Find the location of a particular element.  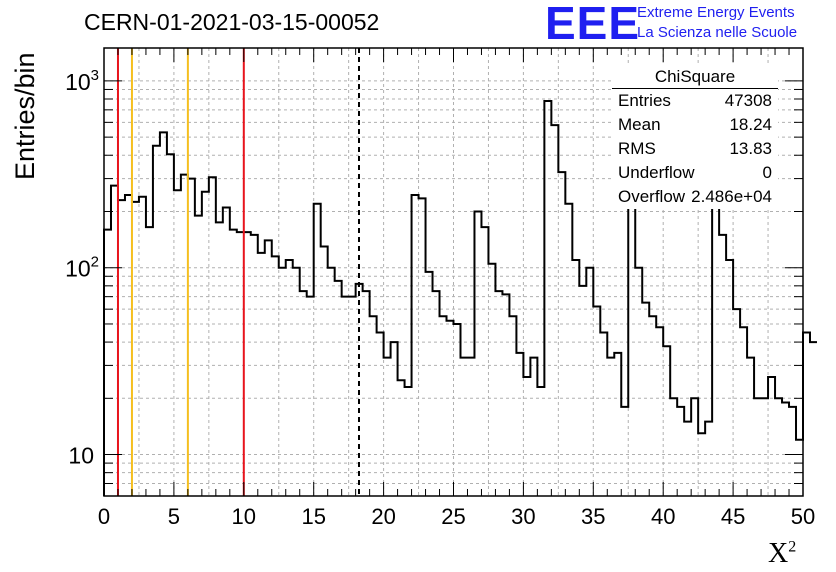

stats-key: RMS is located at coordinates (637, 148).